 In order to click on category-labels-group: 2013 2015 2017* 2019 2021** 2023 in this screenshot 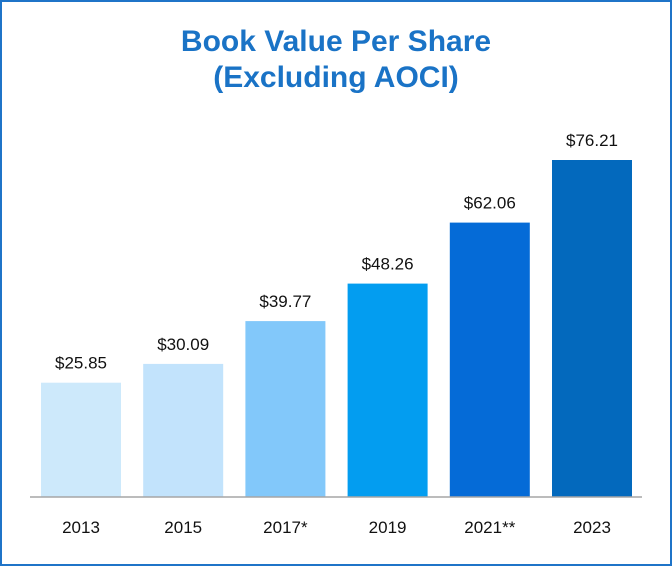, I will do `click(336, 527)`.